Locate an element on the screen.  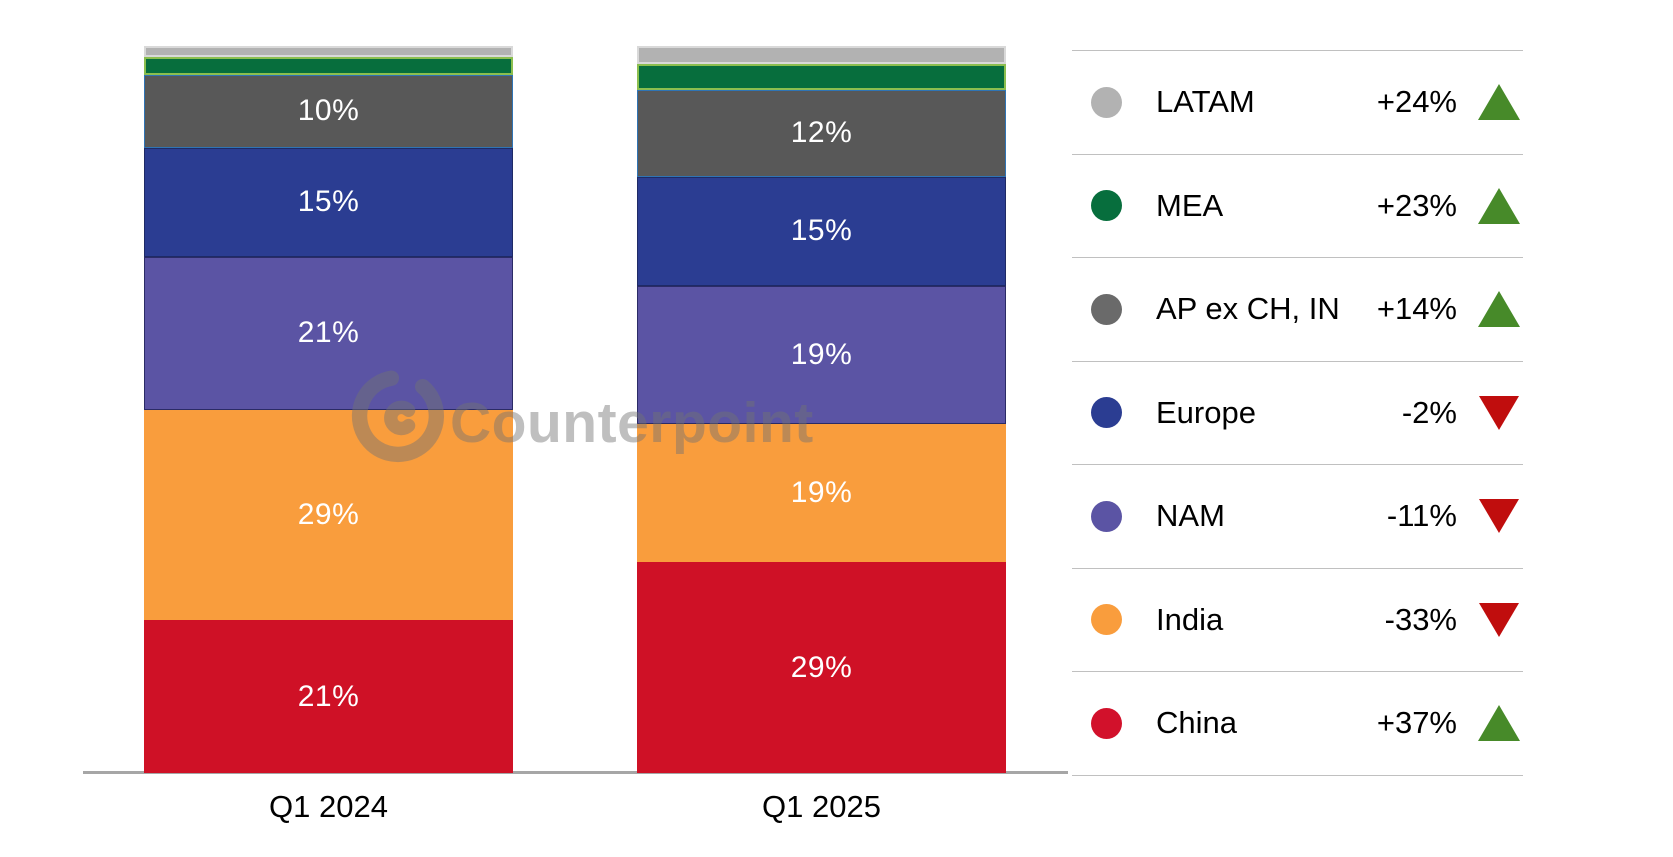
legend-change-value: +14% is located at coordinates (1416, 309).